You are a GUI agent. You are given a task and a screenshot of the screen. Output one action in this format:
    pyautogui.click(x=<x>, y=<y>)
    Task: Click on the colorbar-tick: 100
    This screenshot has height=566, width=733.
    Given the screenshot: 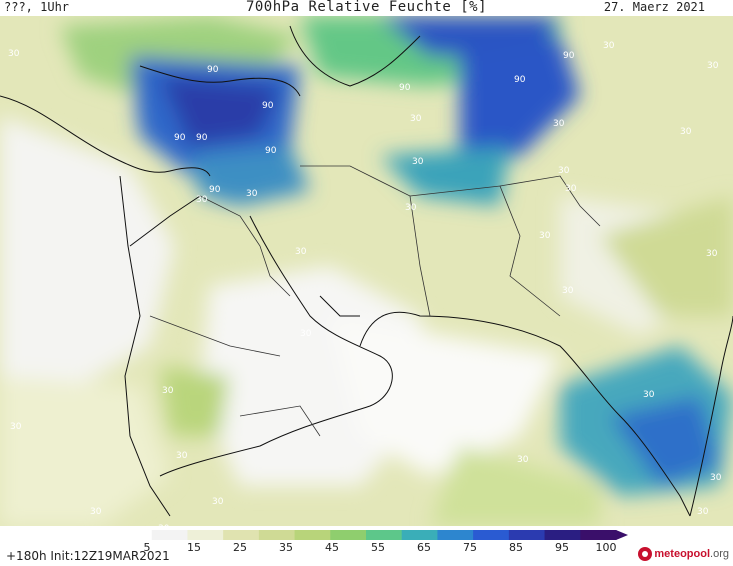 What is the action you would take?
    pyautogui.click(x=606, y=547)
    